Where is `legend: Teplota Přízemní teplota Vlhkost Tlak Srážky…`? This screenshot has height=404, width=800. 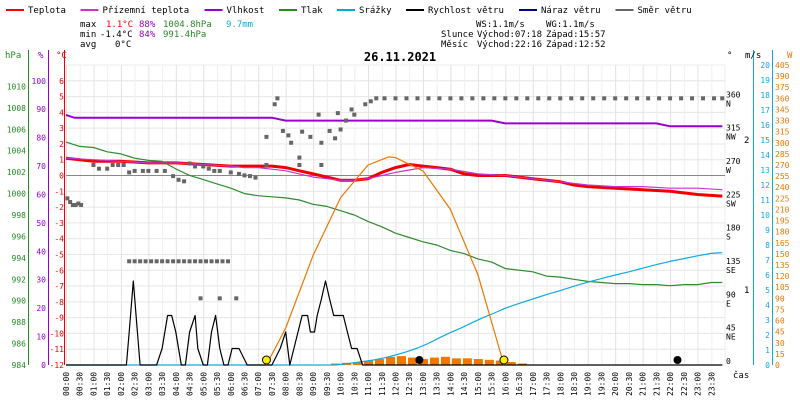 legend: Teplota Přízemní teplota Vlhkost Tlak Srážky… is located at coordinates (349, 11).